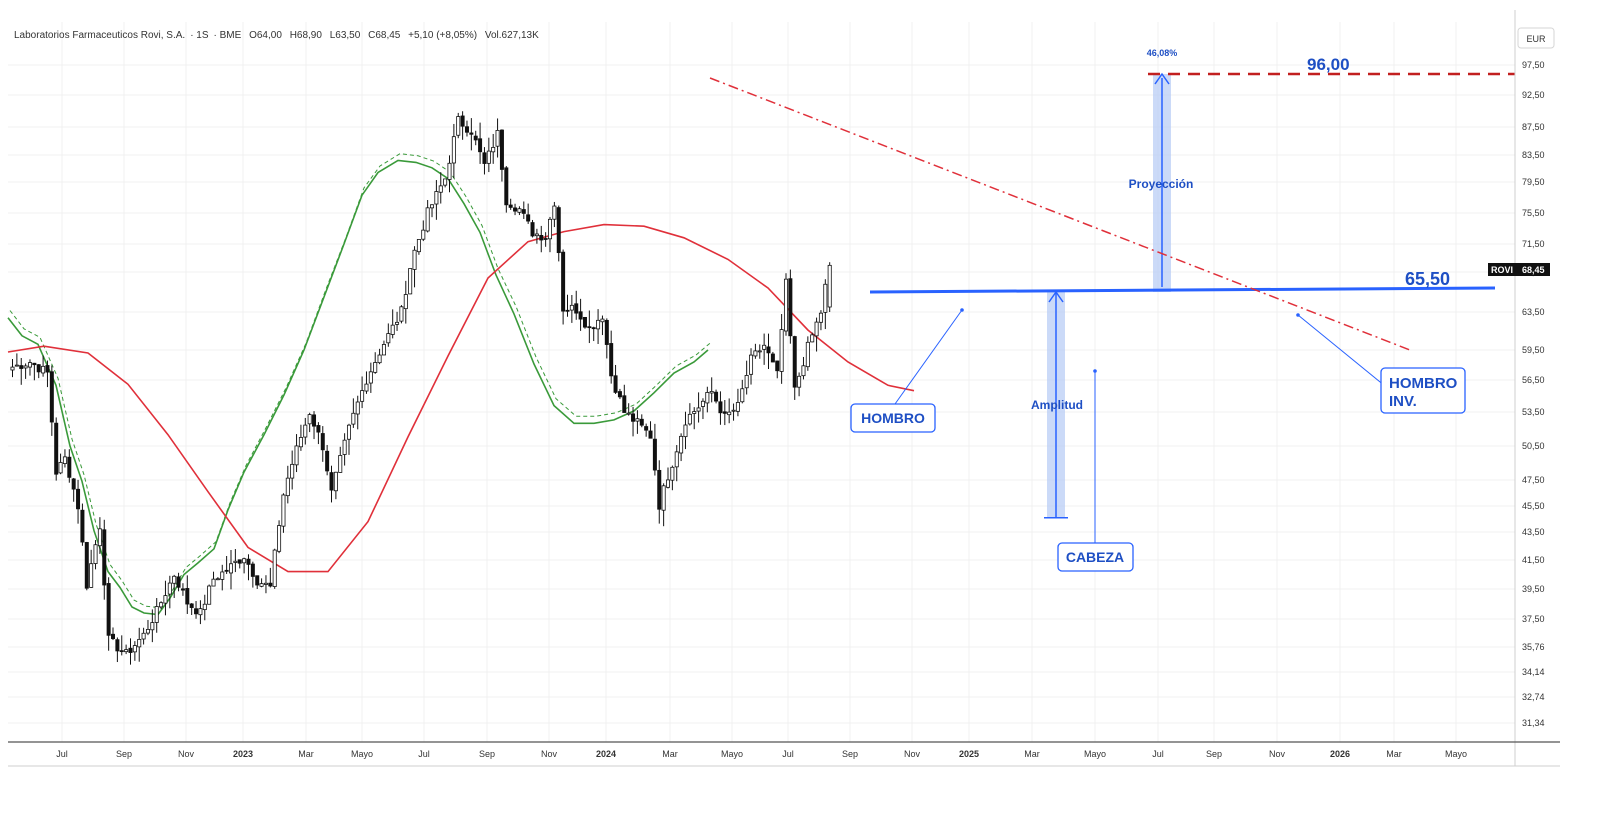 The width and height of the screenshot is (1600, 835). I want to click on head-label: CABEZA, so click(1095, 557).